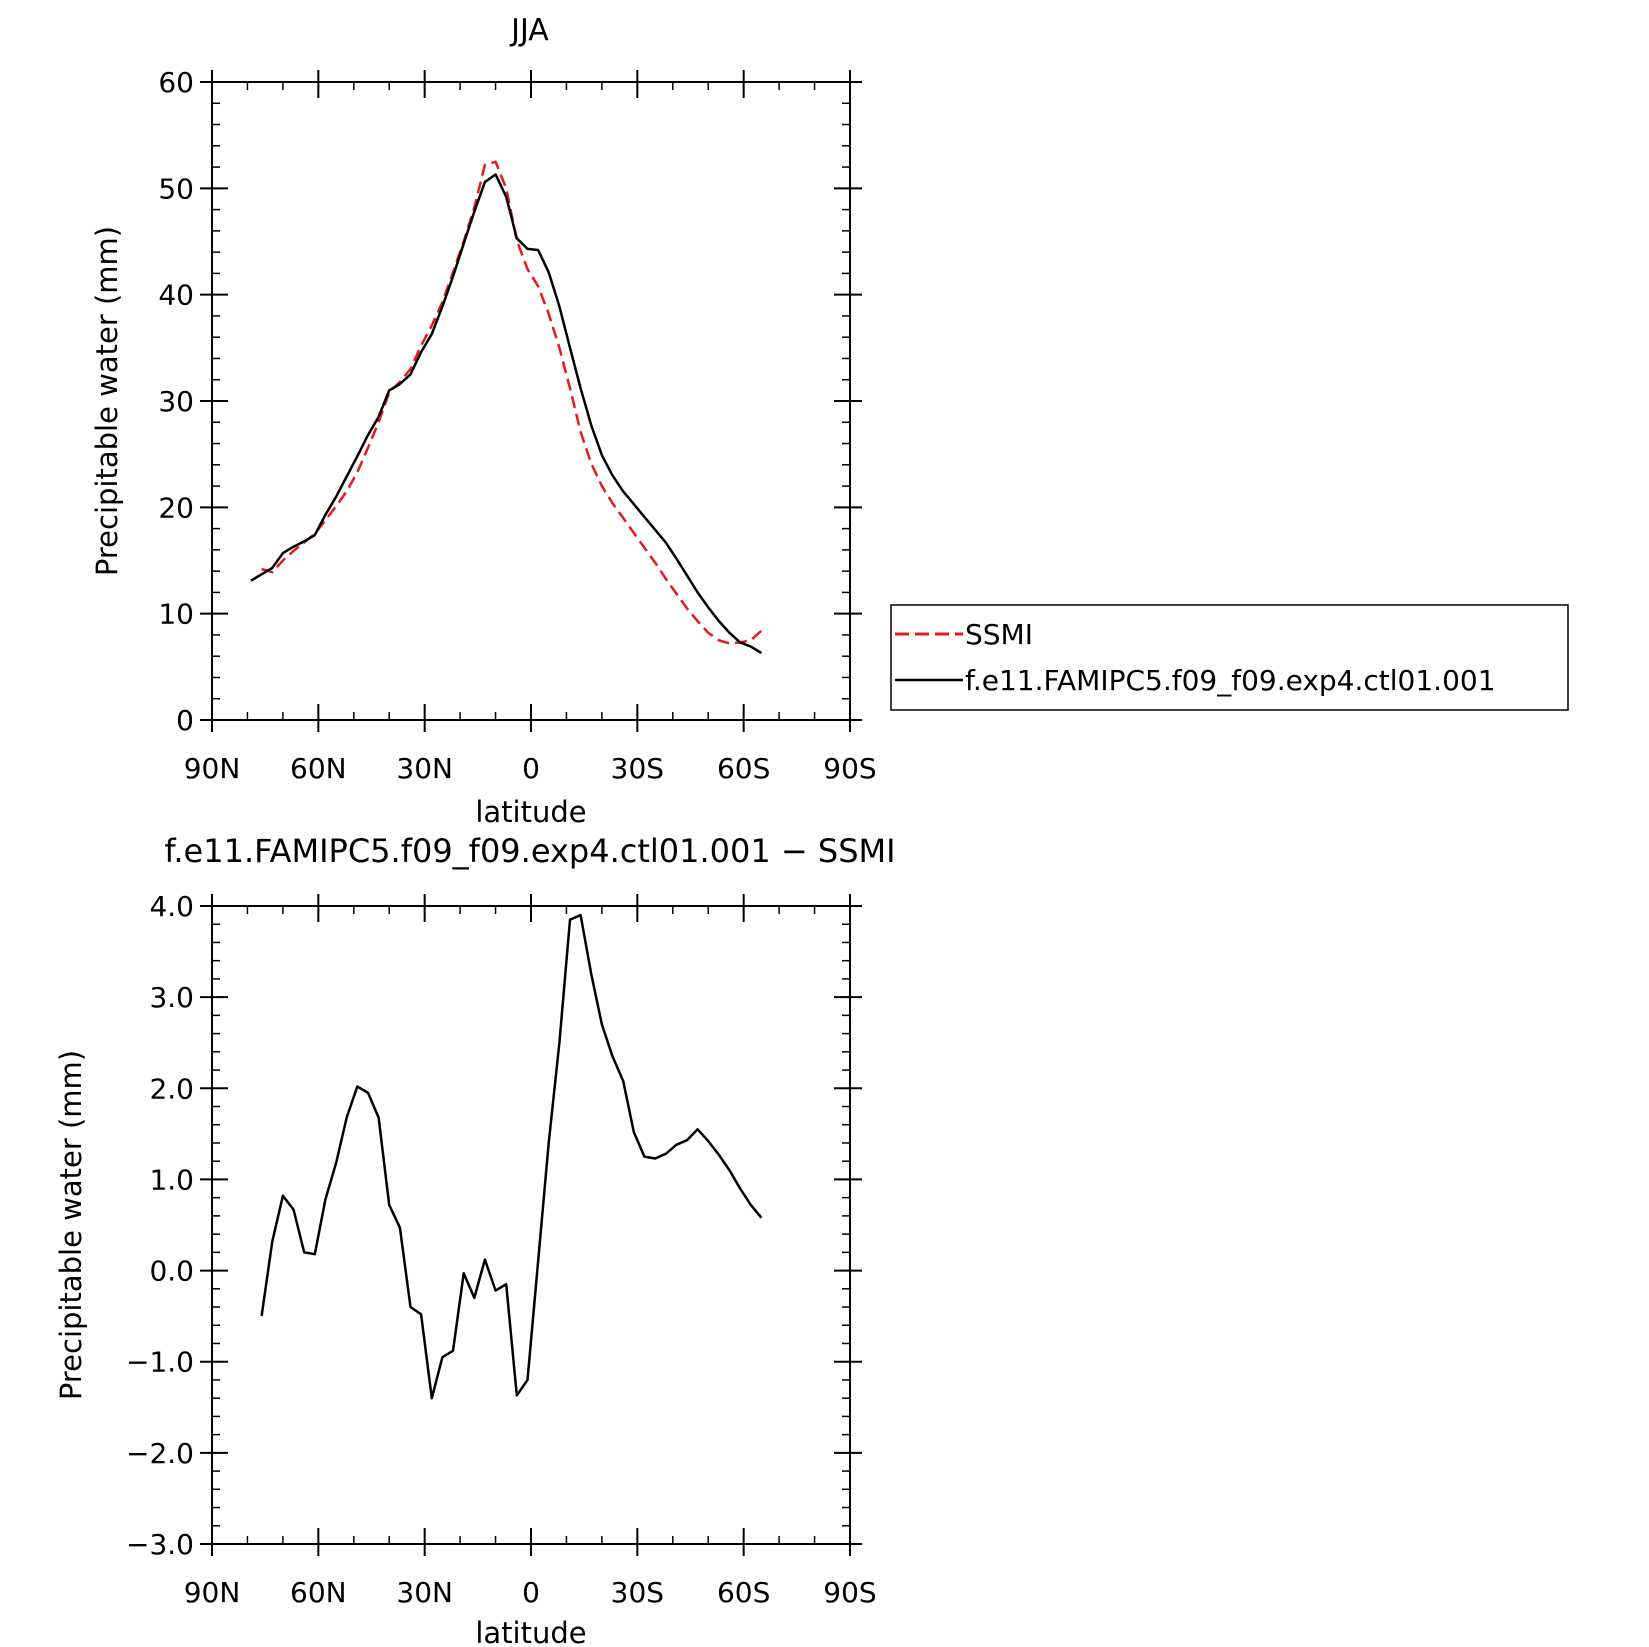  What do you see at coordinates (185, 720) in the screenshot?
I see `top-chart-y-tick-label: 0` at bounding box center [185, 720].